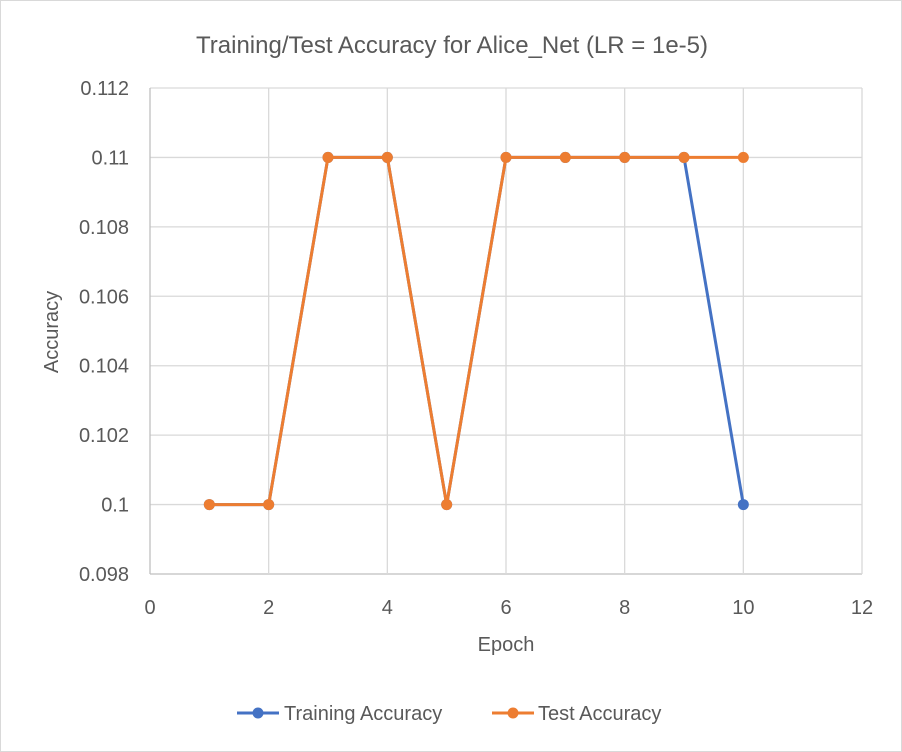  I want to click on y-tick-label: 0.108, so click(104, 228).